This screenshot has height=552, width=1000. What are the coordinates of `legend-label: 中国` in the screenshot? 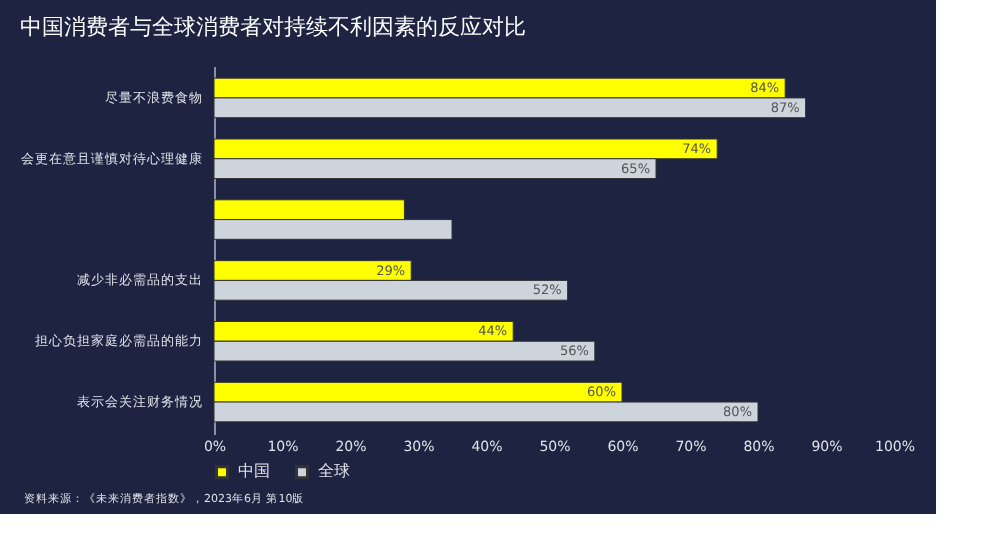 It's located at (254, 471).